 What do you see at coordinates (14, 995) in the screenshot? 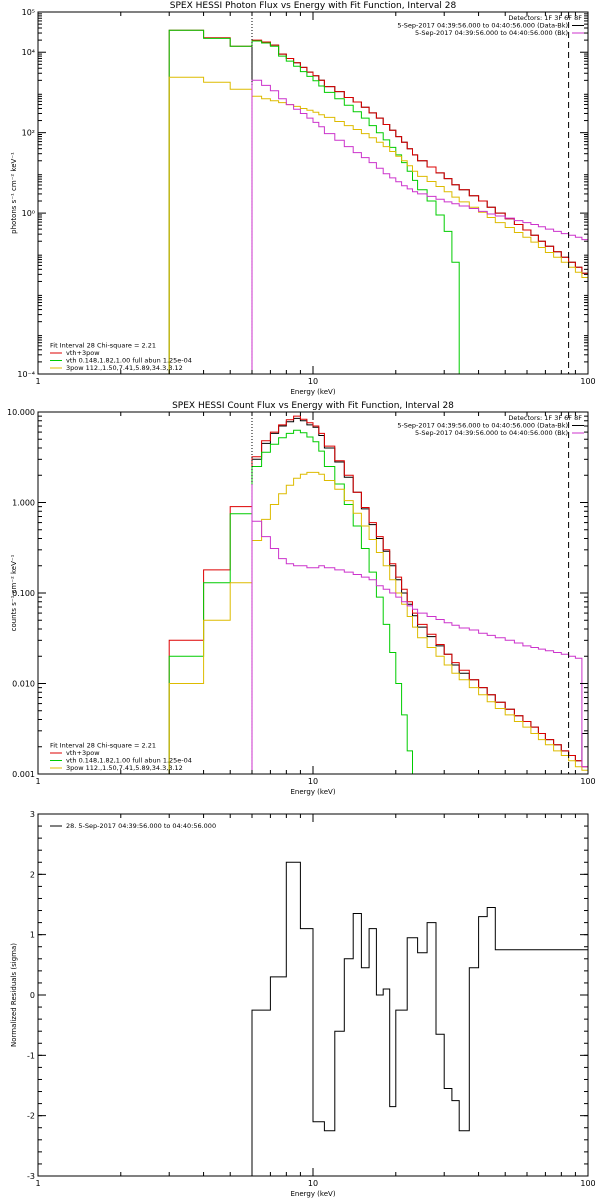
I see `y-axis-label: Normalized Residuals (sigma)` at bounding box center [14, 995].